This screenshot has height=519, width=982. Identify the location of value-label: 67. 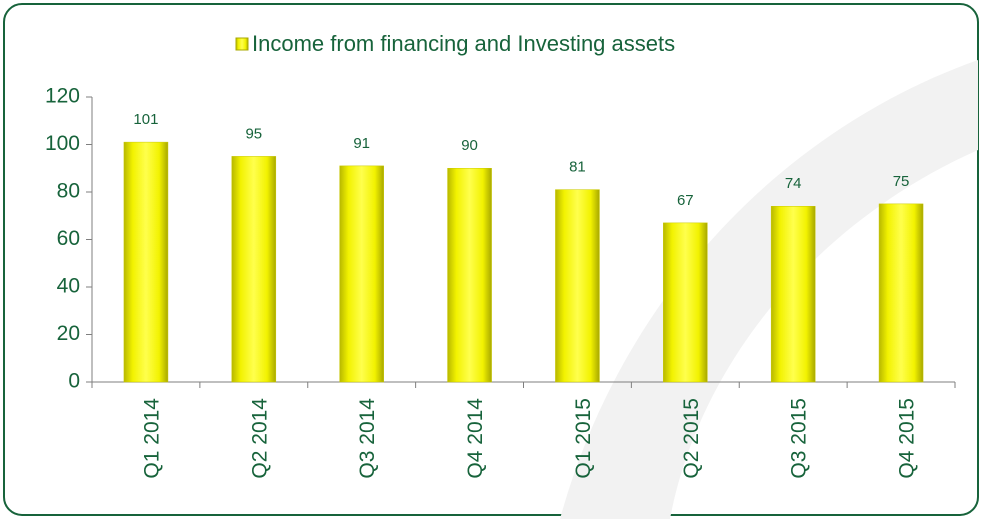
(685, 200).